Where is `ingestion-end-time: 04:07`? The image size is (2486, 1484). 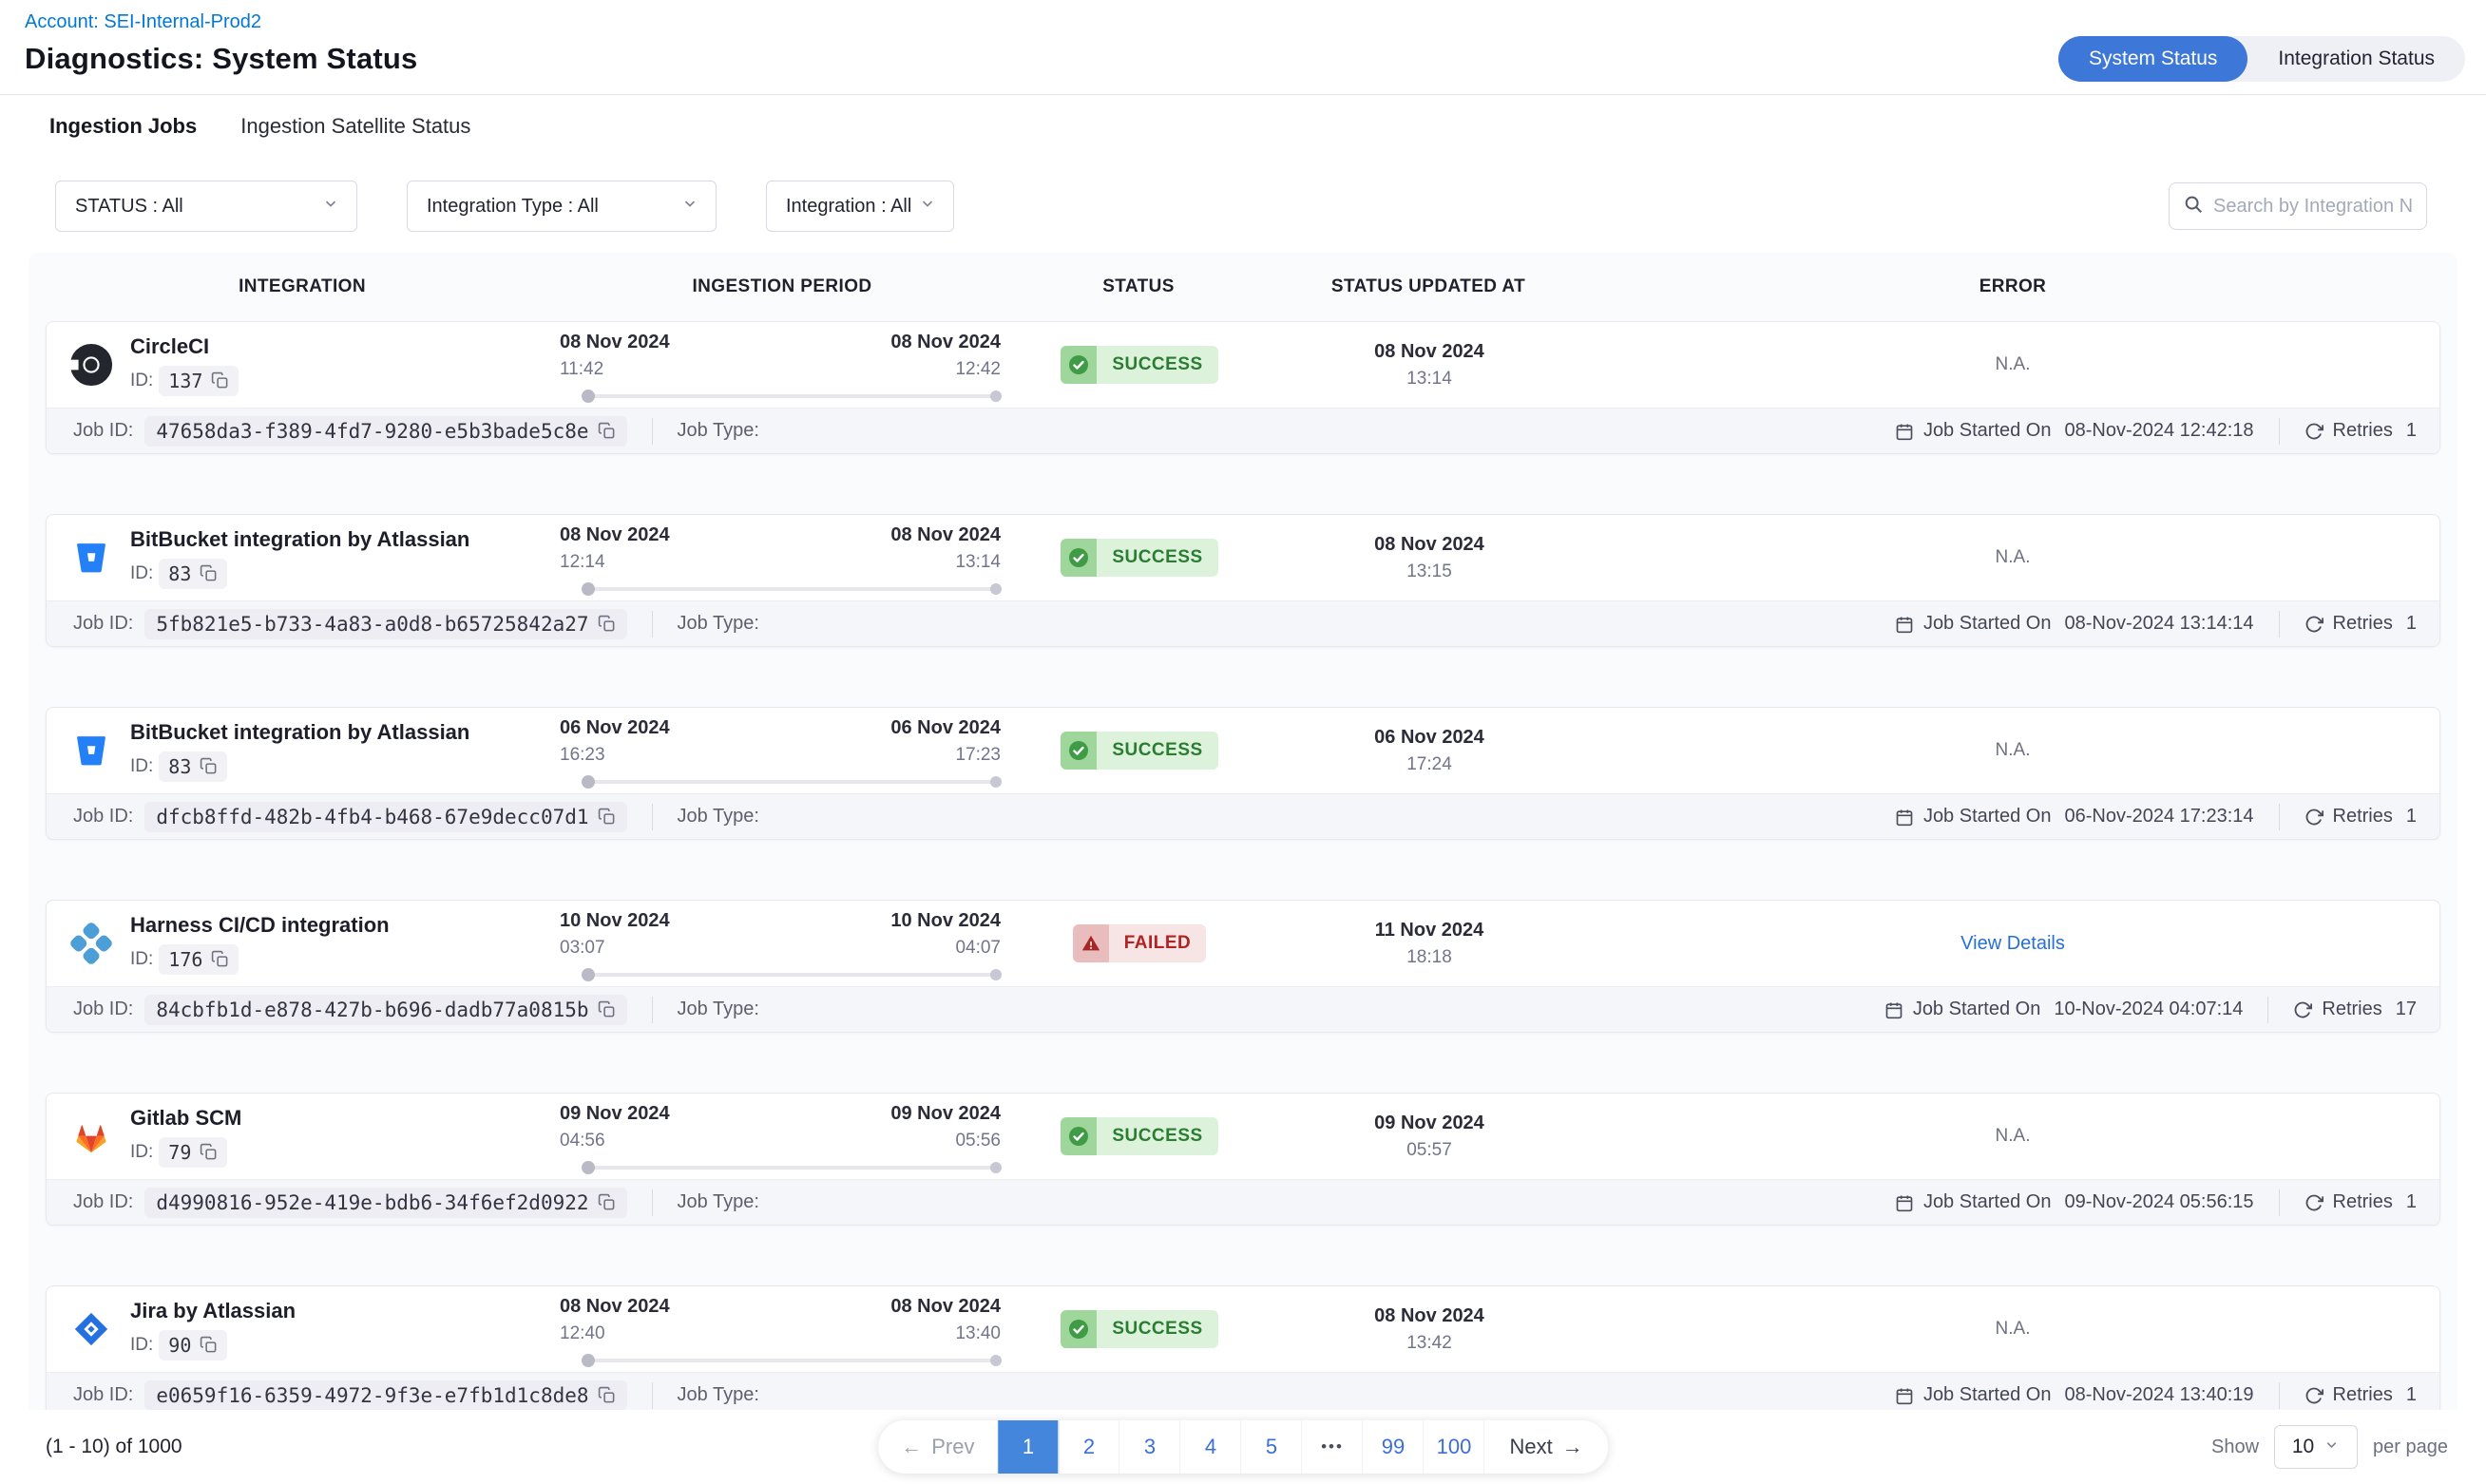
ingestion-end-time: 04:07 is located at coordinates (978, 948).